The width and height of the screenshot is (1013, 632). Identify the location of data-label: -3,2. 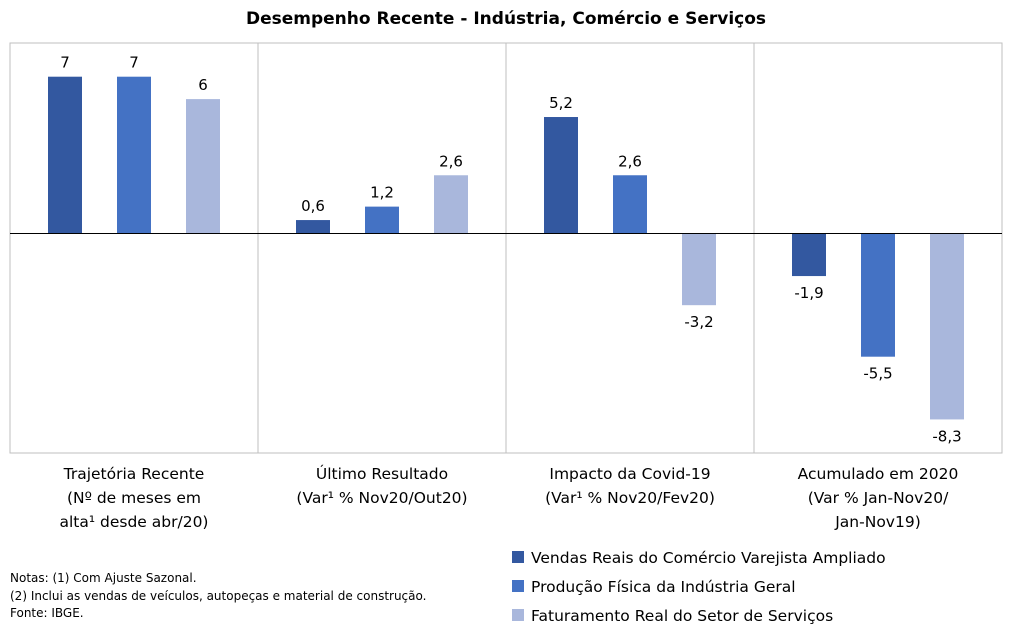
(698, 322).